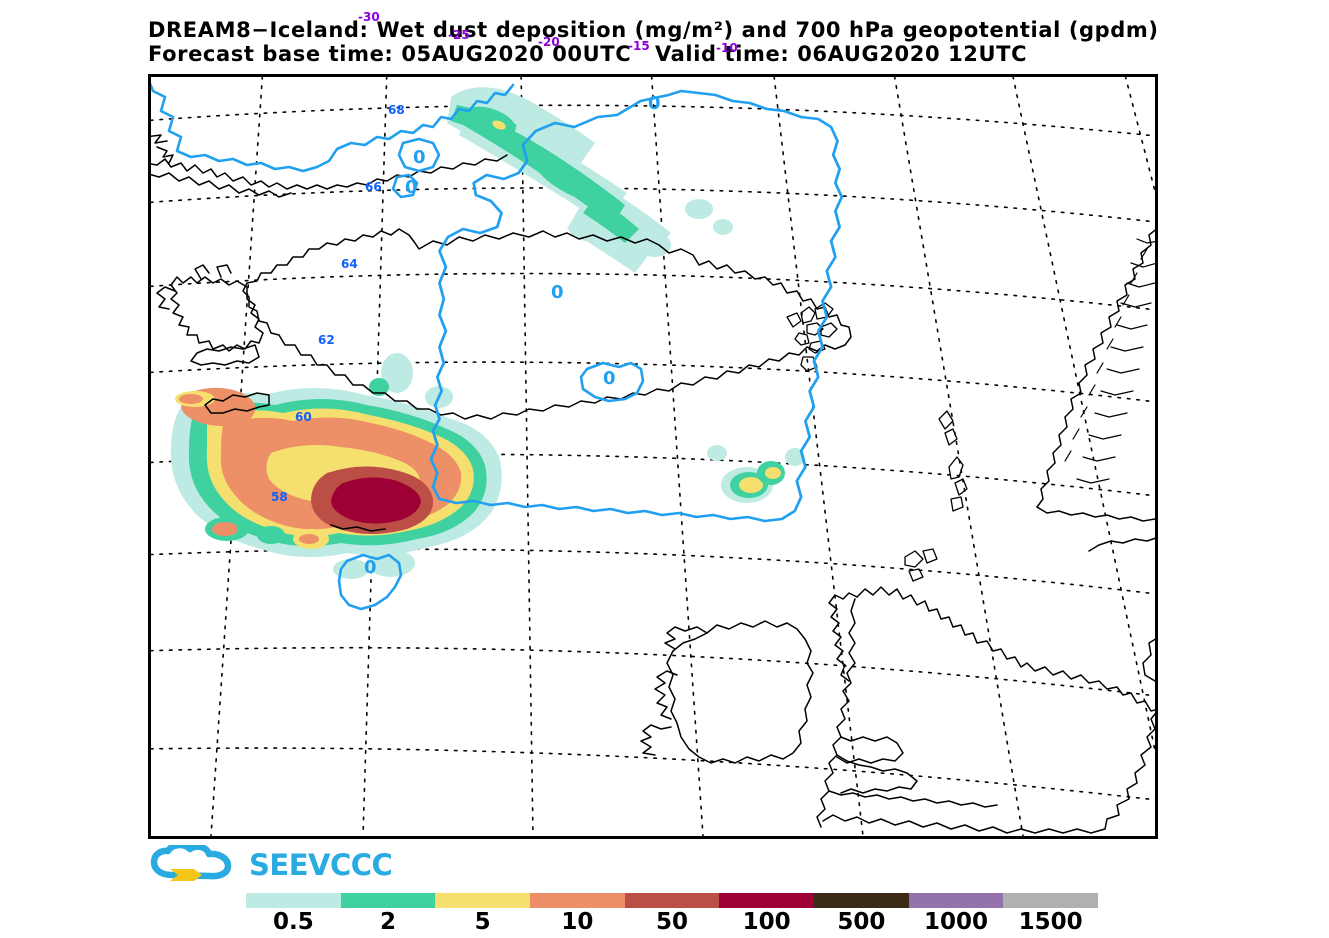 The image size is (1329, 938). What do you see at coordinates (293, 900) in the screenshot?
I see `colorbar-segment-0.5` at bounding box center [293, 900].